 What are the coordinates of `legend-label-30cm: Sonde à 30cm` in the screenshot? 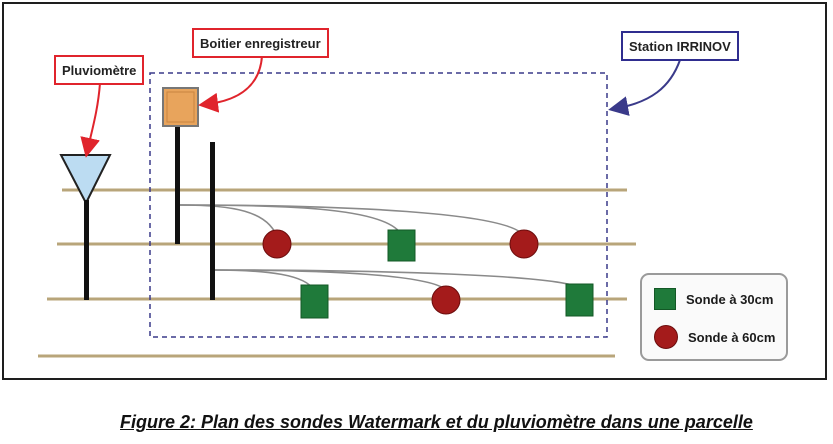 It's located at (730, 299).